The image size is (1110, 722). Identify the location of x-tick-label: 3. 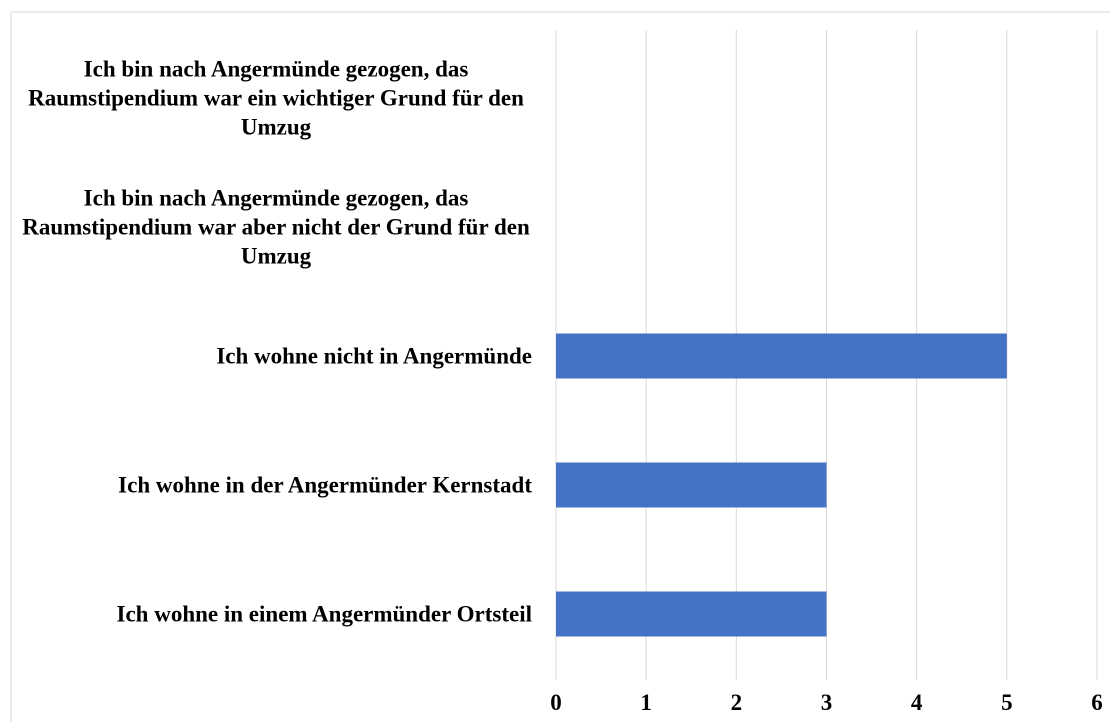
(827, 702).